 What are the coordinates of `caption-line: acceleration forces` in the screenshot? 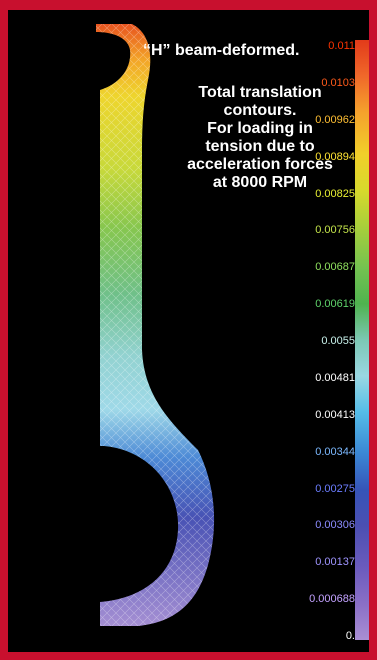 It's located at (260, 164).